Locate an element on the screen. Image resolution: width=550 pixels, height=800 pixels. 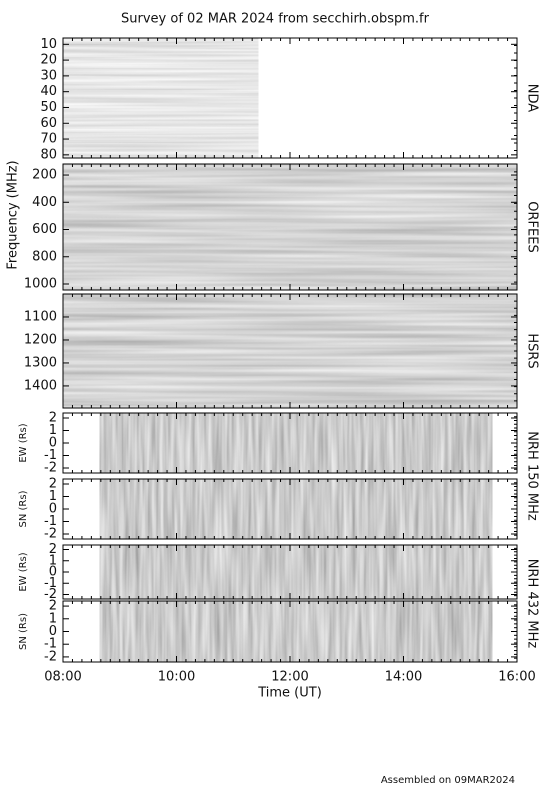
group-label: NRH 150 MHz is located at coordinates (532, 476).